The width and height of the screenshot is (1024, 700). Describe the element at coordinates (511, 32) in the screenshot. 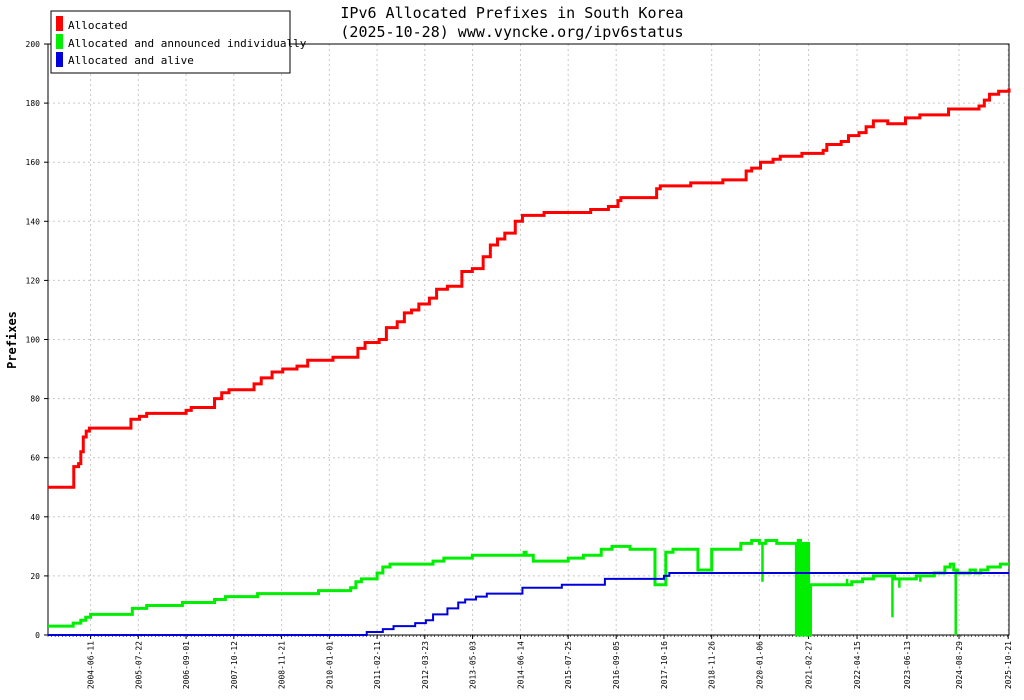

I see `chart-subtitle: (2025-10-28) www.vyncke.org/ipv6status` at that location.